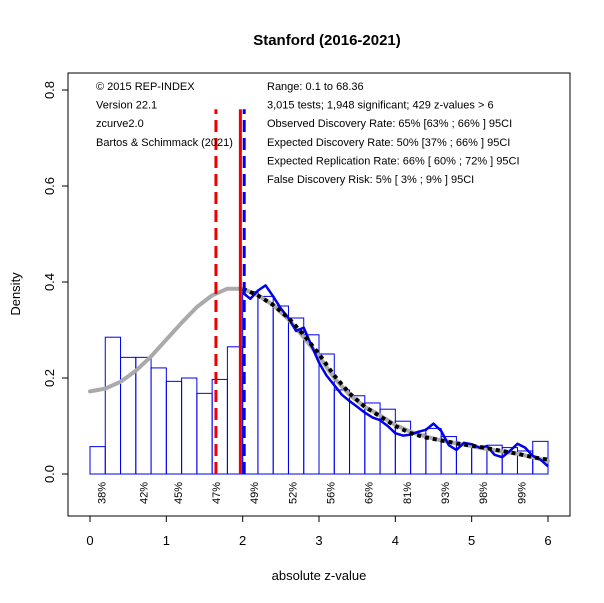  Describe the element at coordinates (230, 291) in the screenshot. I see `vertical-lines` at that location.